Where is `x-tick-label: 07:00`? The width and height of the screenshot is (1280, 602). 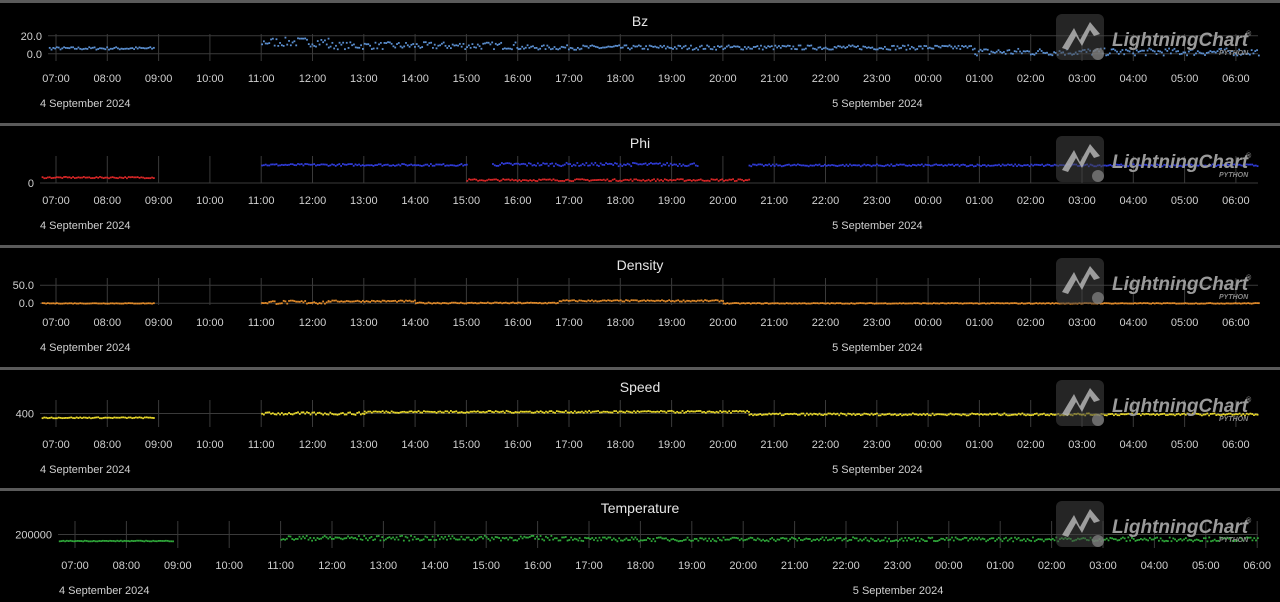 x-tick-label: 07:00 is located at coordinates (56, 201).